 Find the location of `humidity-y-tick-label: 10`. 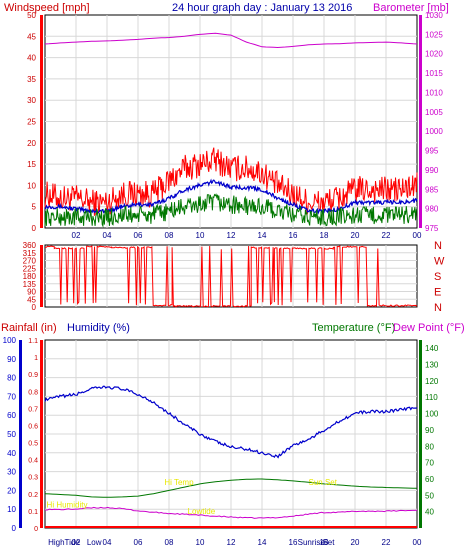

humidity-y-tick-label: 10 is located at coordinates (11, 509).